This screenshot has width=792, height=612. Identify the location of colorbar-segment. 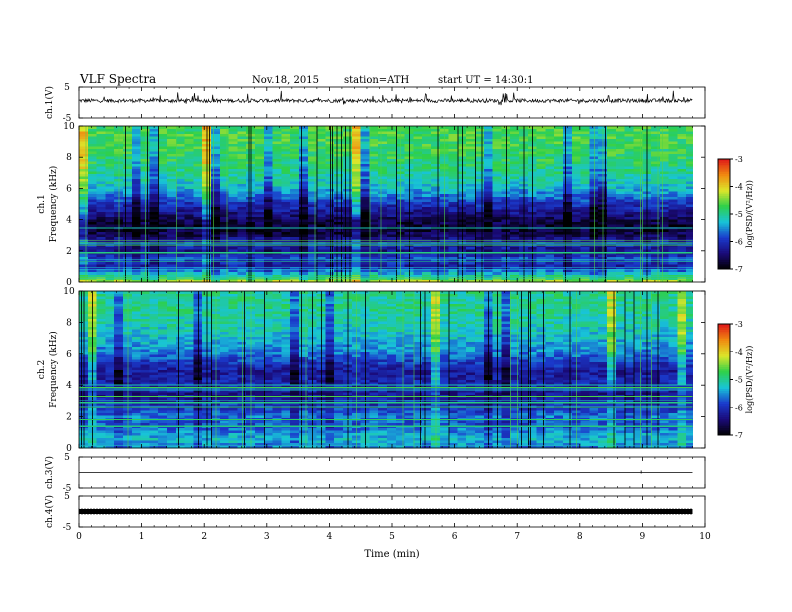
(724, 231).